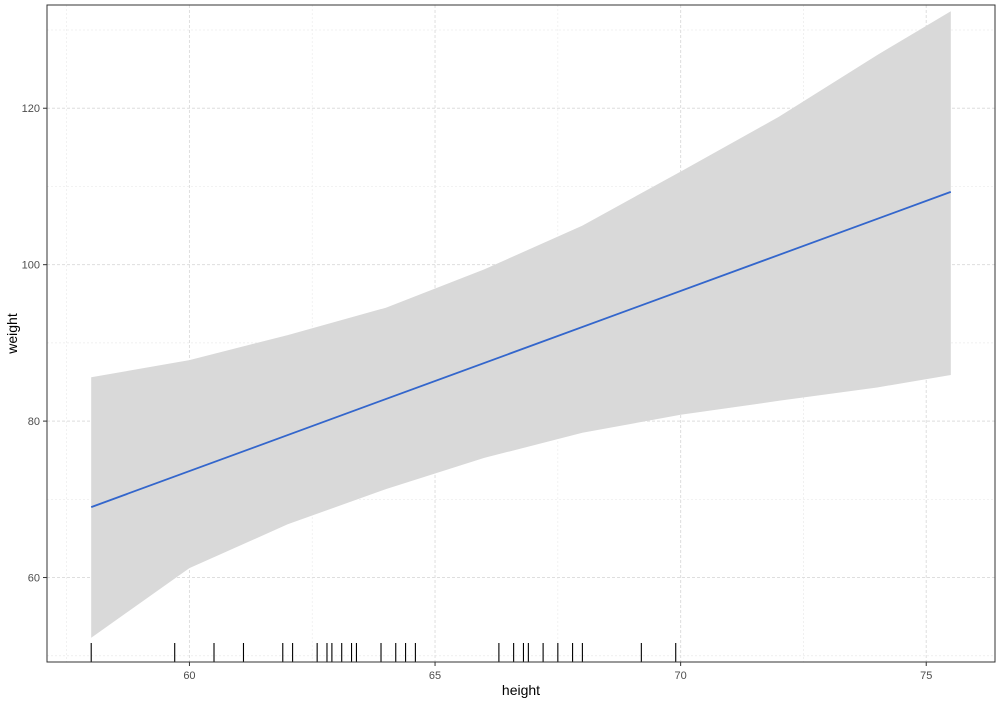  Describe the element at coordinates (34, 344) in the screenshot. I see `y-axis-ticks: 60 80 100 120` at that location.